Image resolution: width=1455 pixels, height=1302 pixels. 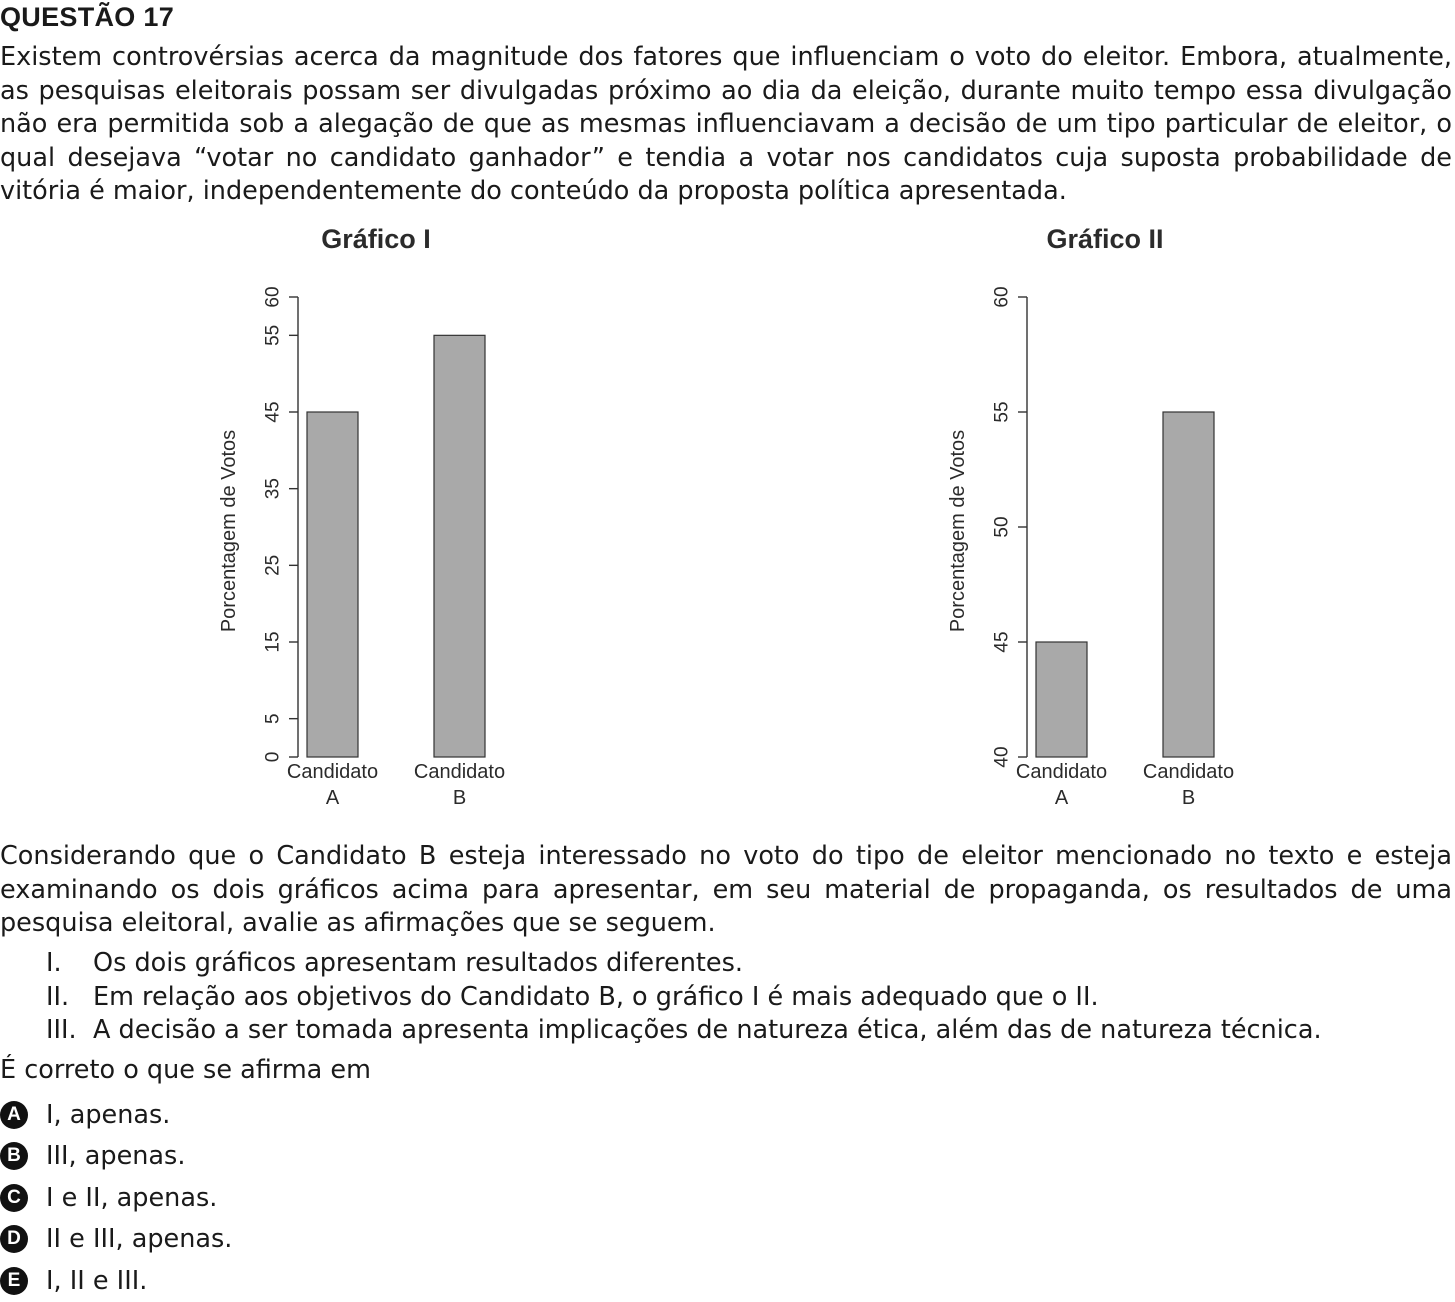 What do you see at coordinates (108, 1114) in the screenshot?
I see `option-text: I, apenas.` at bounding box center [108, 1114].